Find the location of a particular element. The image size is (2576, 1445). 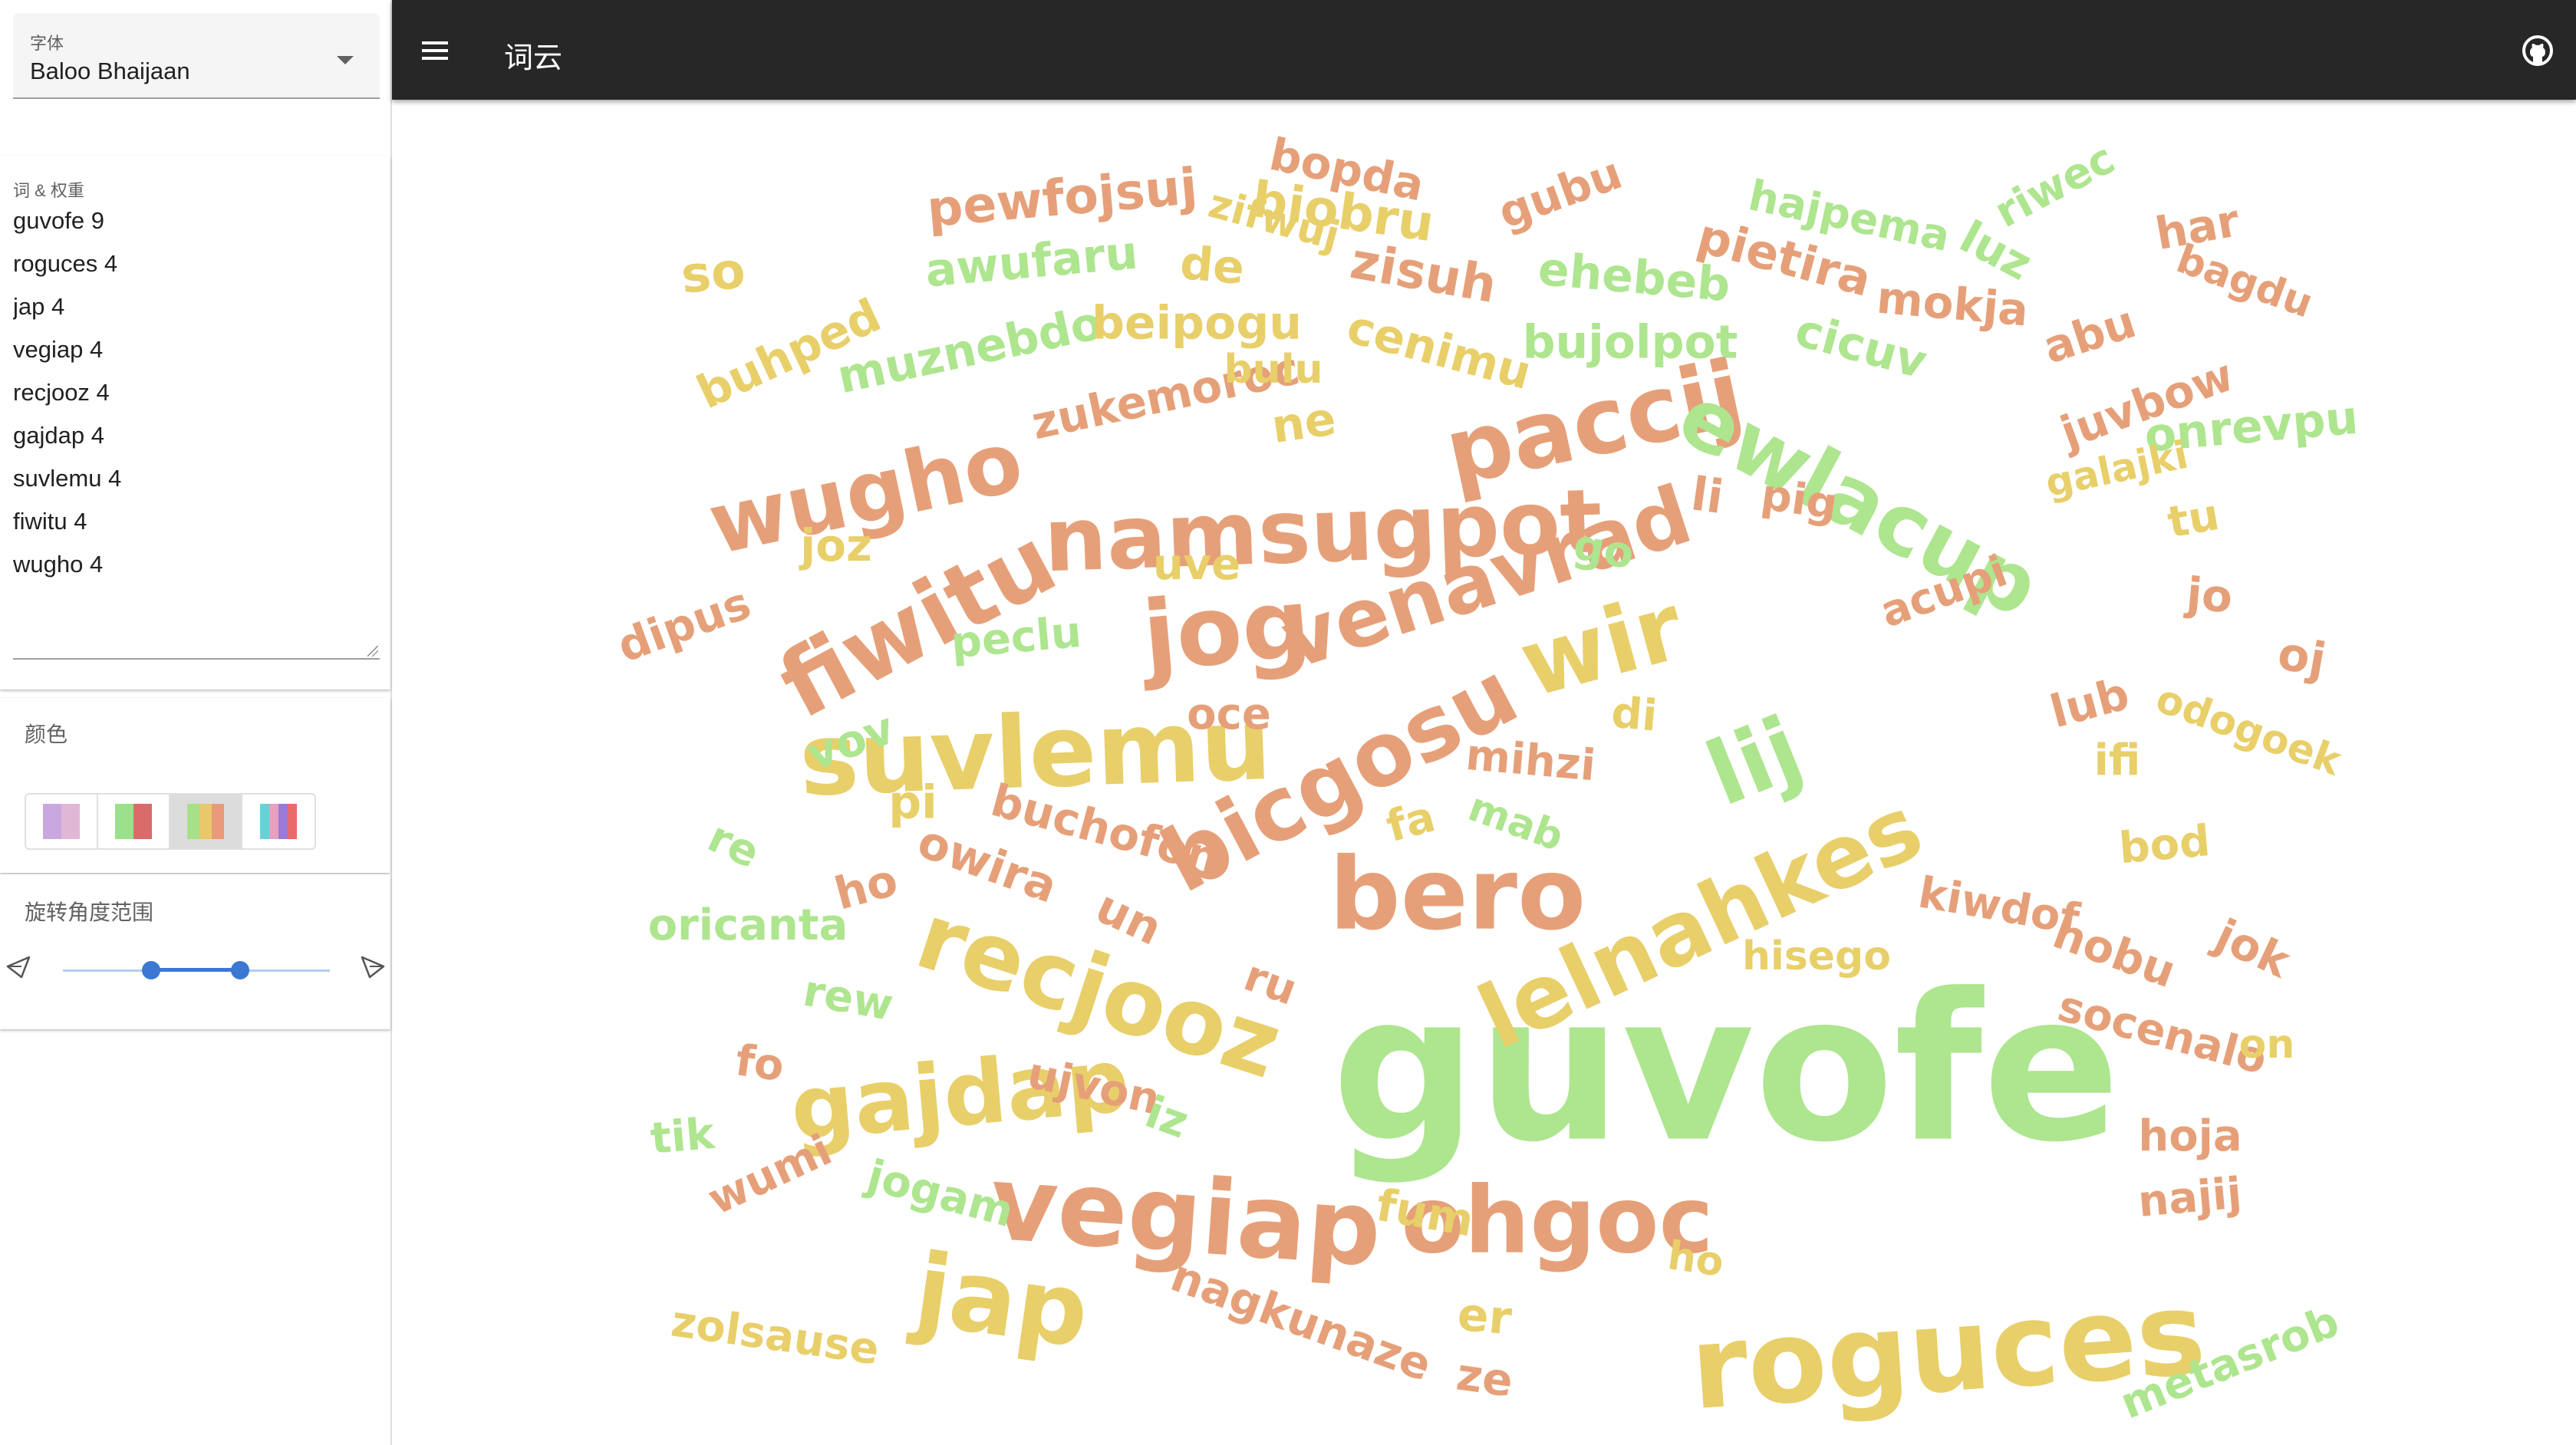

cloud-word: guvofe is located at coordinates (1726, 1068).